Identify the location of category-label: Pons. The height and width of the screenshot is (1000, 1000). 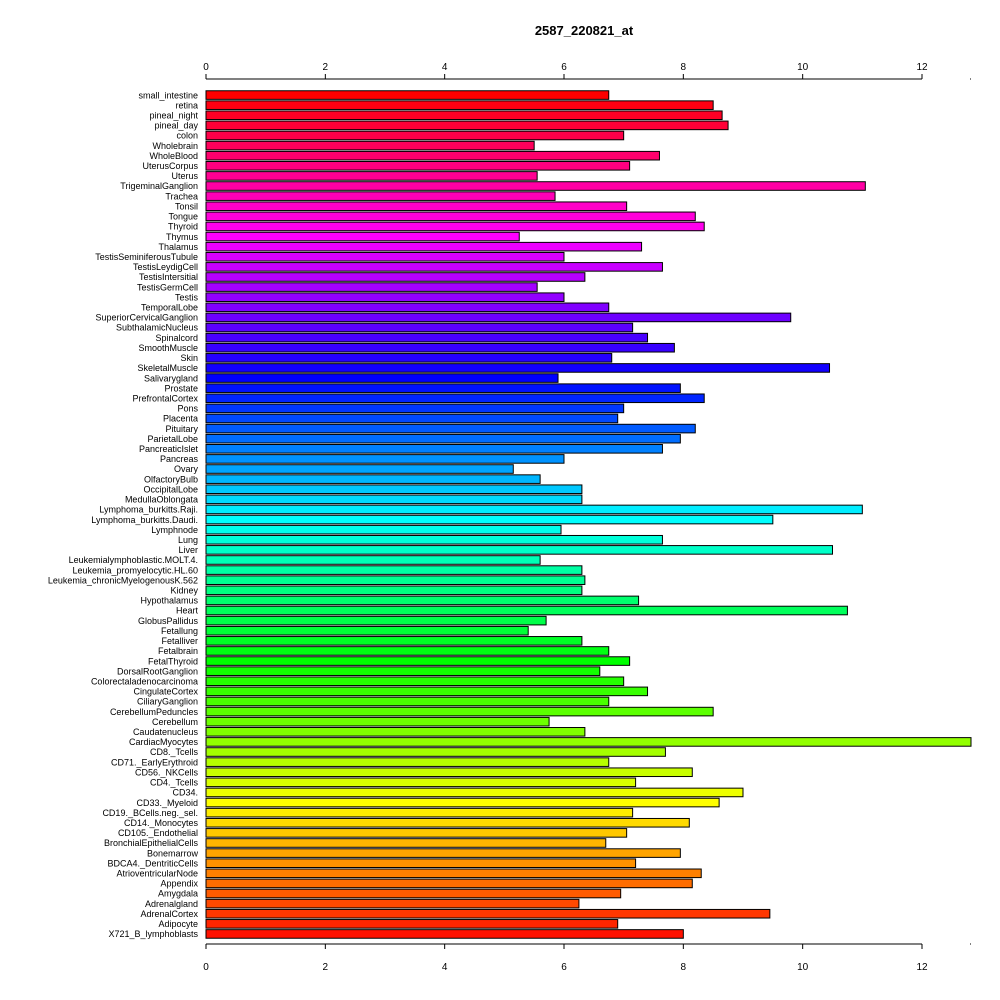
(187, 409).